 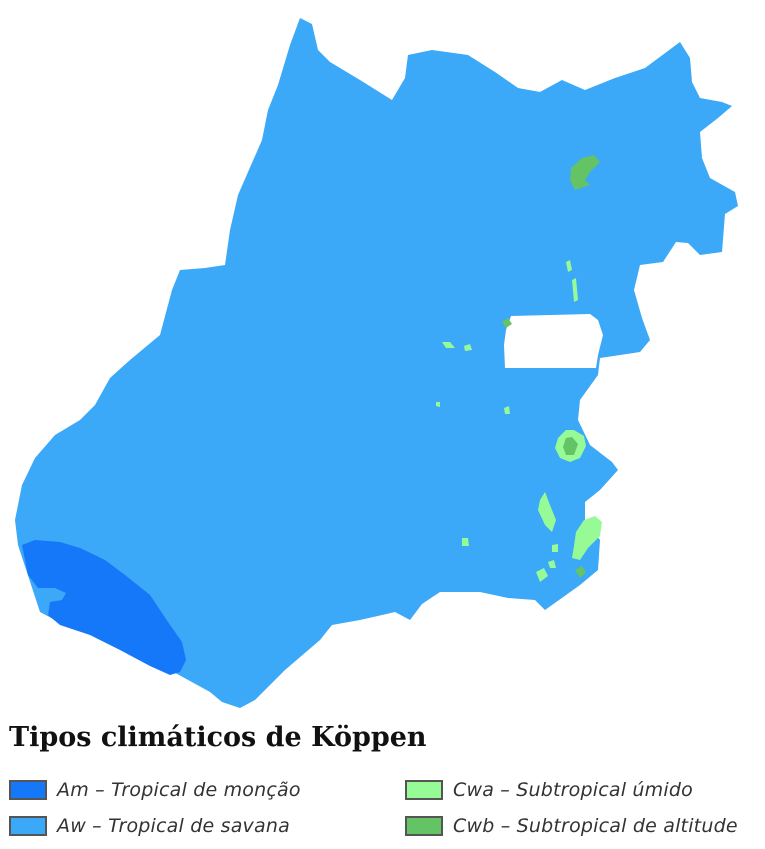 What do you see at coordinates (573, 790) in the screenshot?
I see `legend-label-cwa: Cwa – Subtropical úmido` at bounding box center [573, 790].